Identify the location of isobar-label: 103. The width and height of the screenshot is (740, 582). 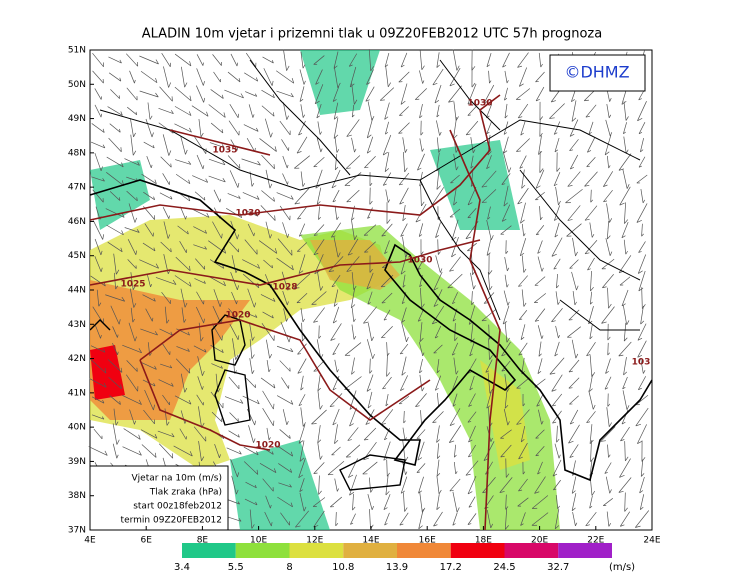
(641, 363).